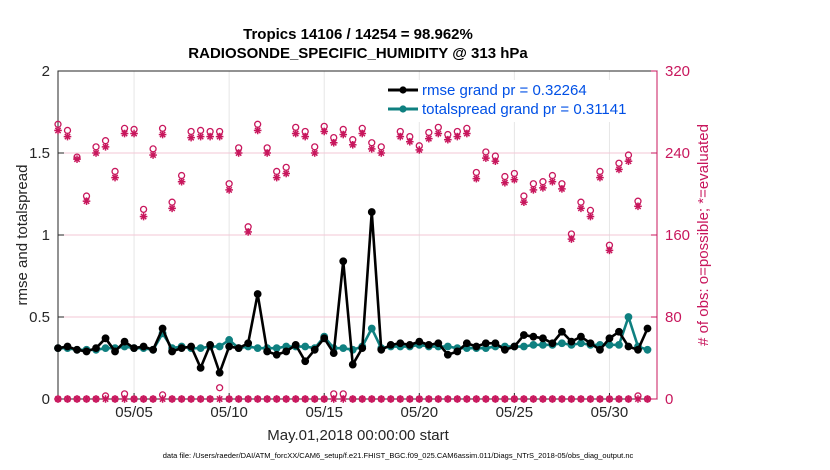 The height and width of the screenshot is (470, 830). What do you see at coordinates (39, 317) in the screenshot?
I see `y-tick-label: 0.5` at bounding box center [39, 317].